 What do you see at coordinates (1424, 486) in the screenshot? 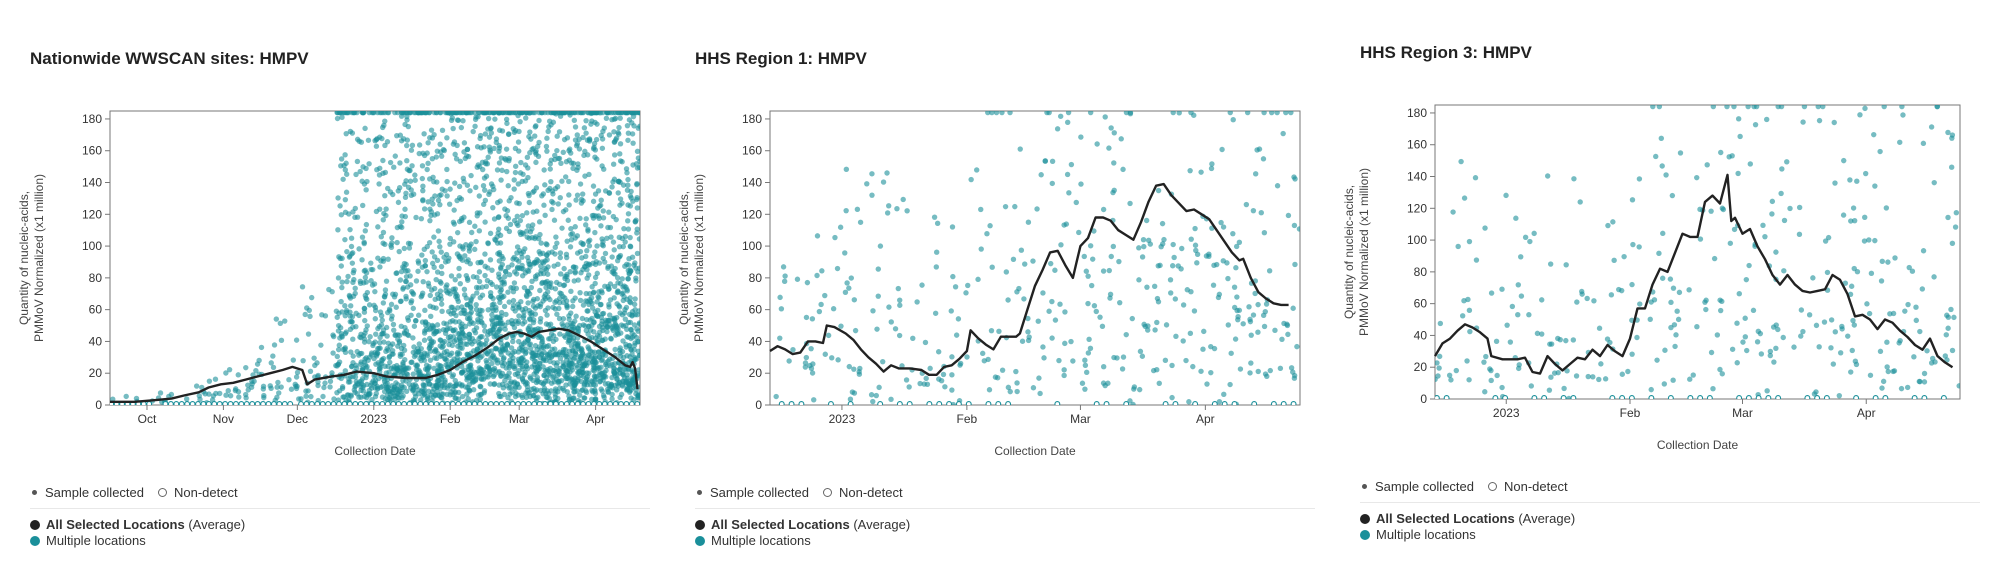
I see `legend-label: Sample collected` at bounding box center [1424, 486].